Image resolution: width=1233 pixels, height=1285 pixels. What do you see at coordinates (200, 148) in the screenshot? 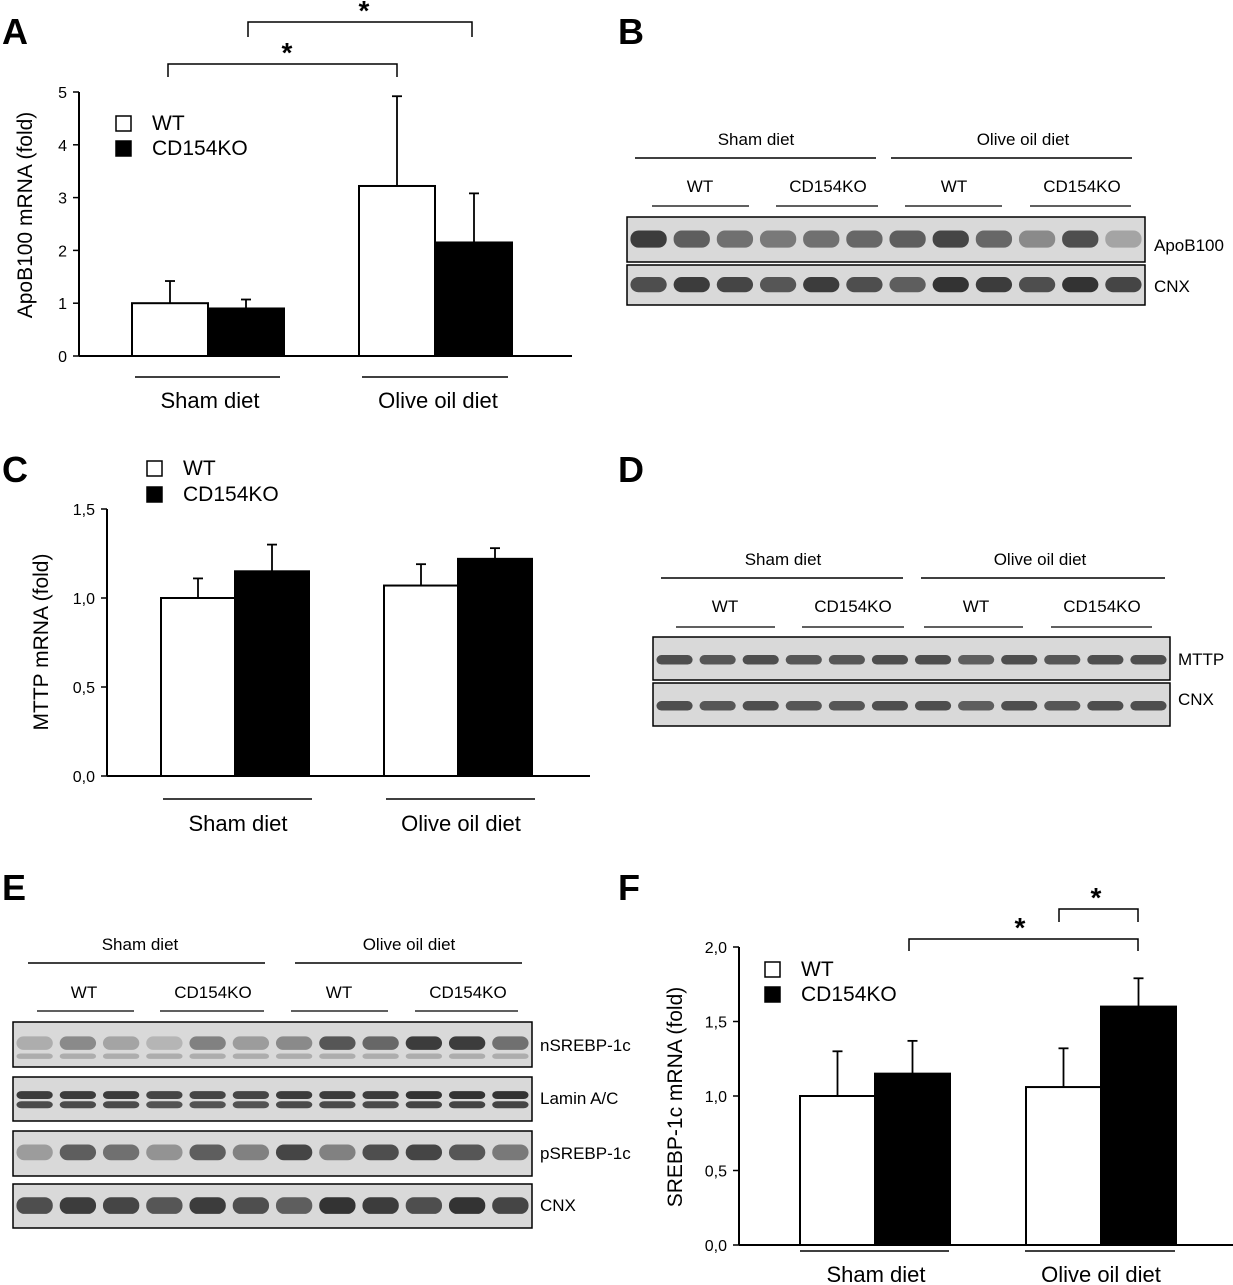
I see `panel-a-legend-ko: CD154KO` at bounding box center [200, 148].